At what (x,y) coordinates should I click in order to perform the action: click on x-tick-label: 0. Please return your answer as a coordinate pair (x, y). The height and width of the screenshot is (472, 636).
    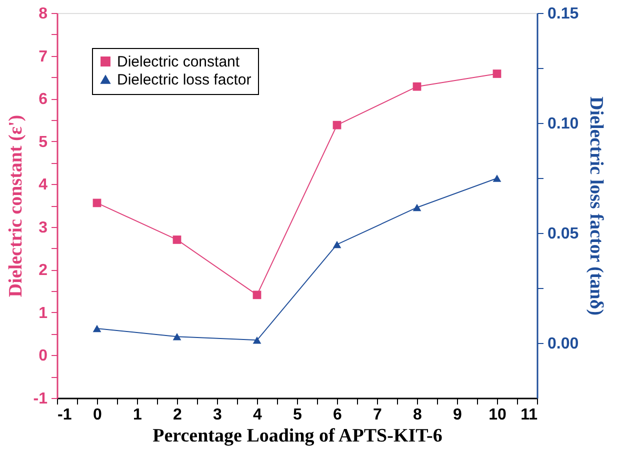
    Looking at the image, I should click on (97, 415).